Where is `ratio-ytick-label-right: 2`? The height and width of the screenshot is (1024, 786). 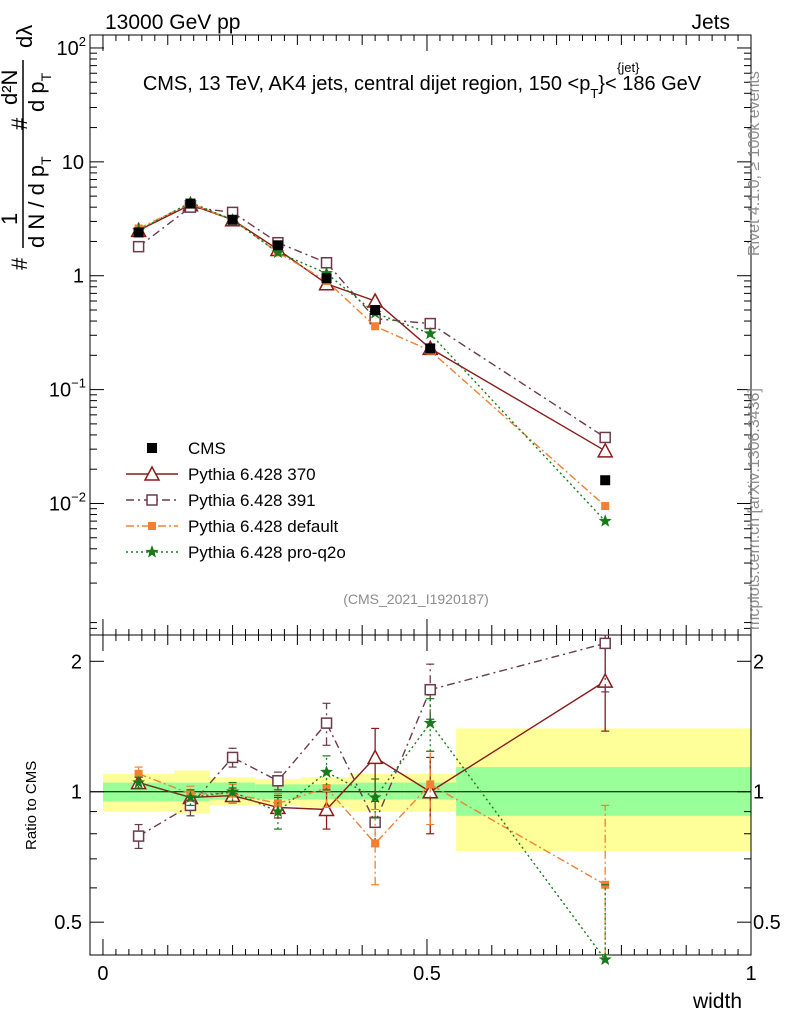
ratio-ytick-label-right: 2 is located at coordinates (758, 662).